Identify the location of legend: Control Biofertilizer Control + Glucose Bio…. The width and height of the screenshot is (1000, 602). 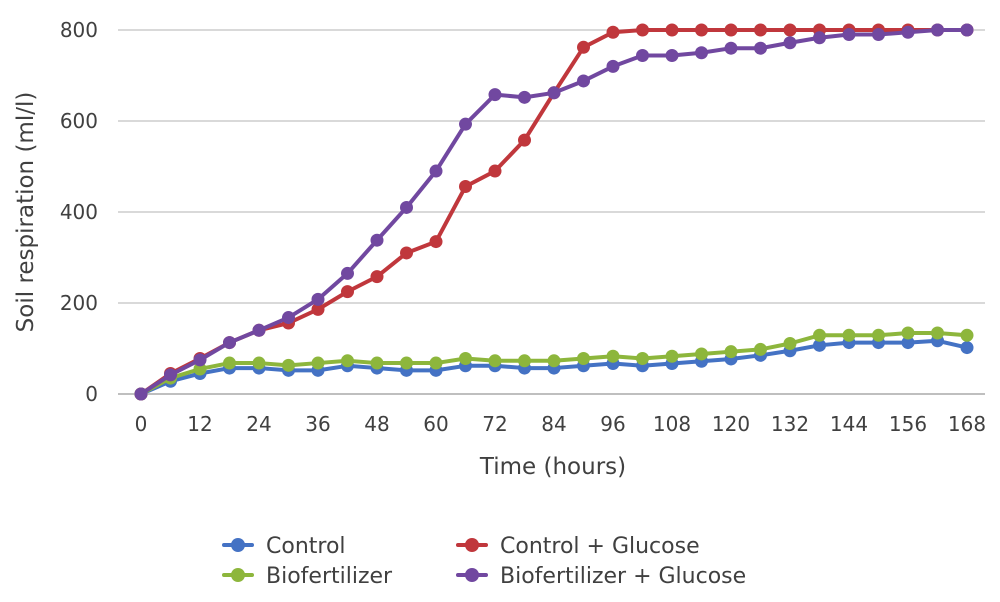
(484, 561).